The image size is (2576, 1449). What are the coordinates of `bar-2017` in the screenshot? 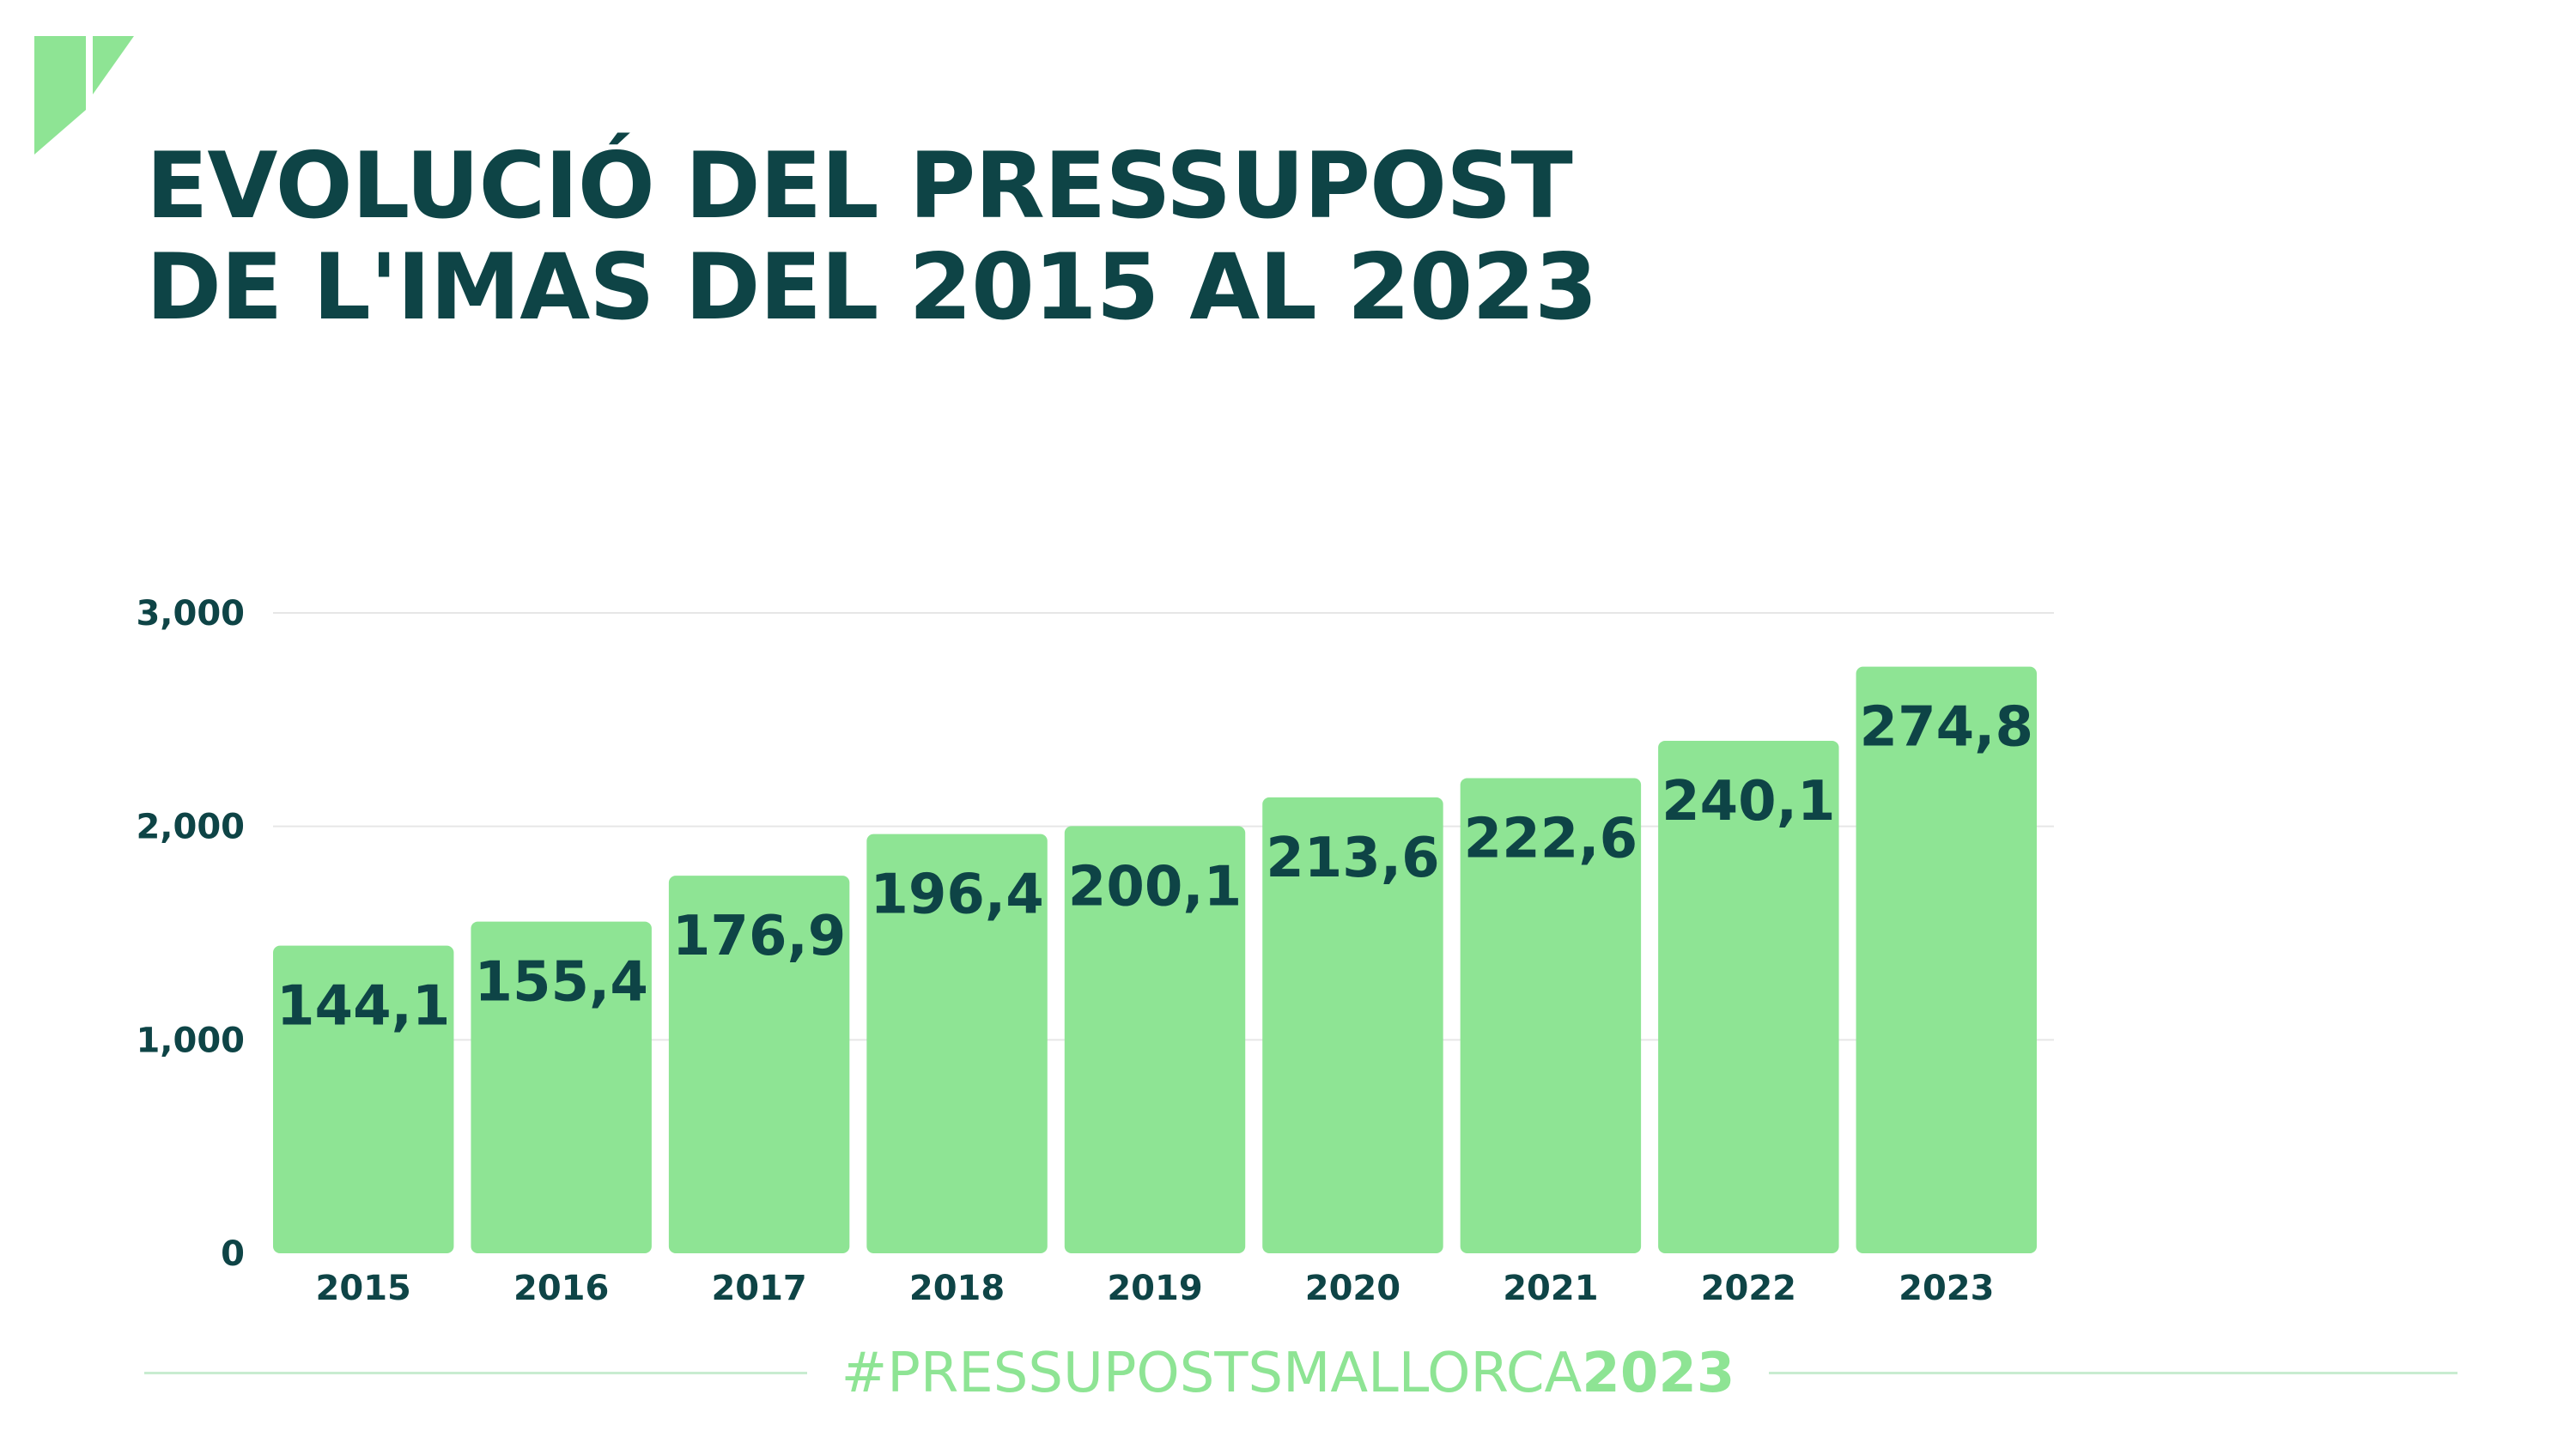 It's located at (759, 1064).